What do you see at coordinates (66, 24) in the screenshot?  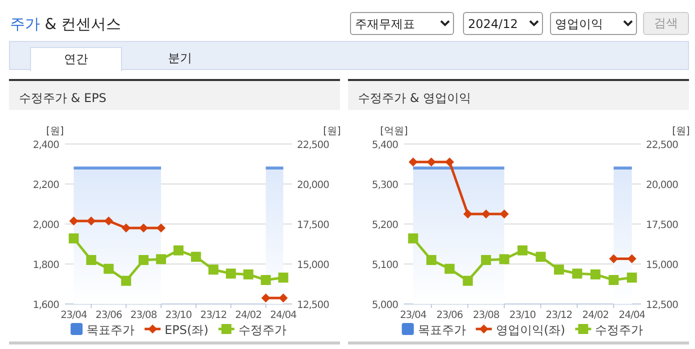 I see `text: 주가 & 컨센서스` at bounding box center [66, 24].